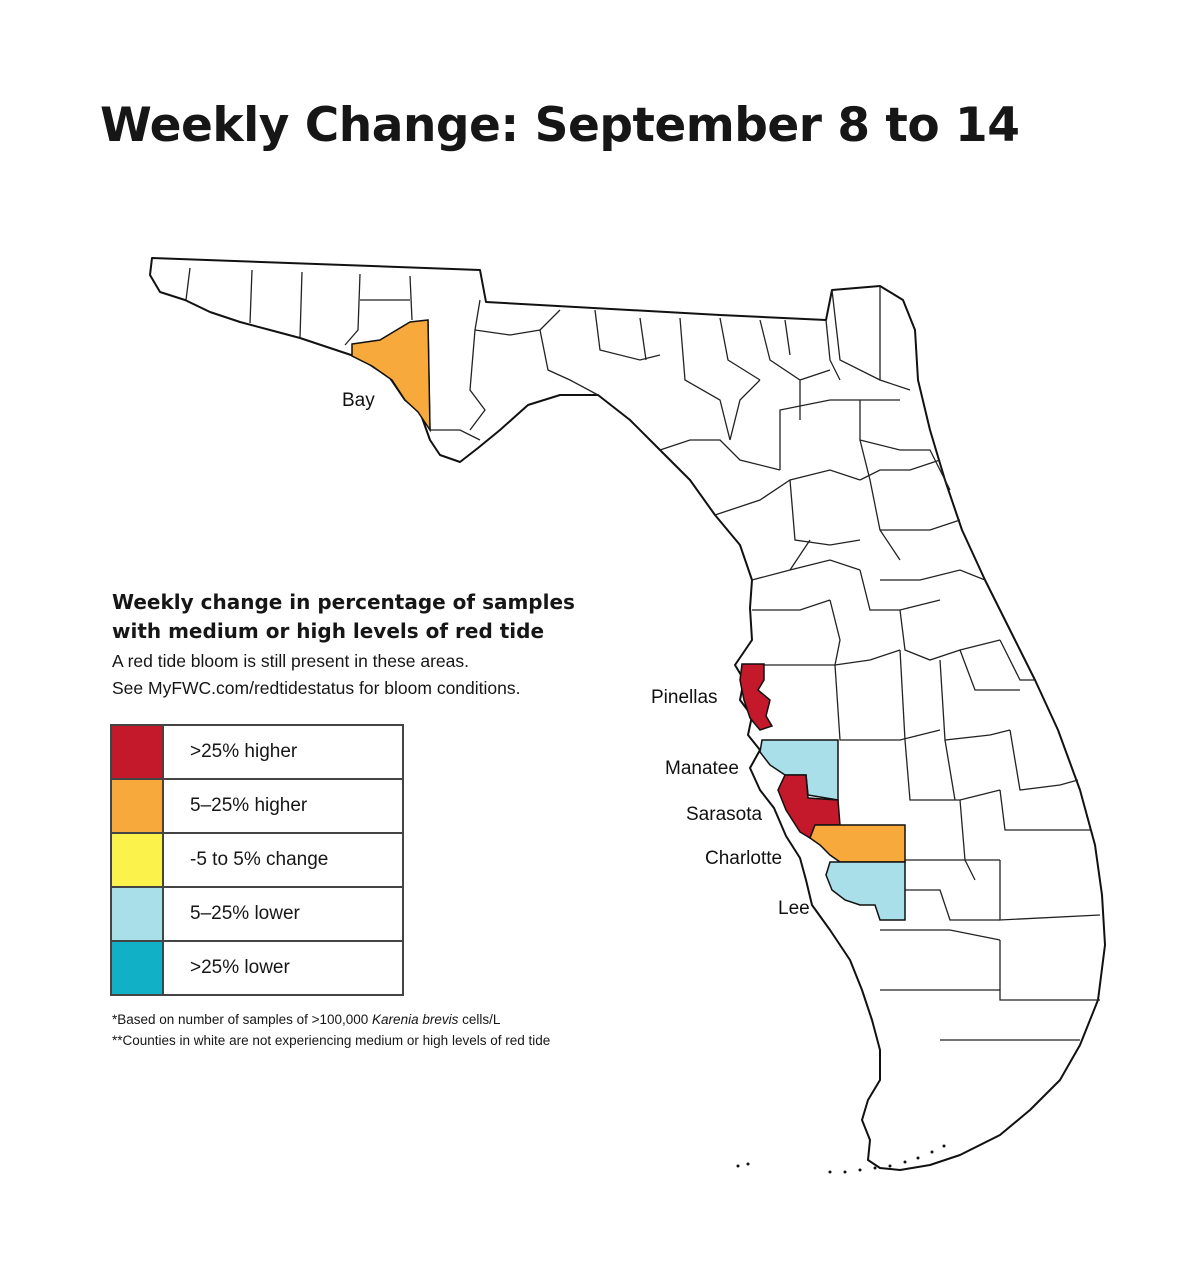 This screenshot has height=1282, width=1200. I want to click on legend-title-line1: Weekly change in percentage of samples, so click(343, 602).